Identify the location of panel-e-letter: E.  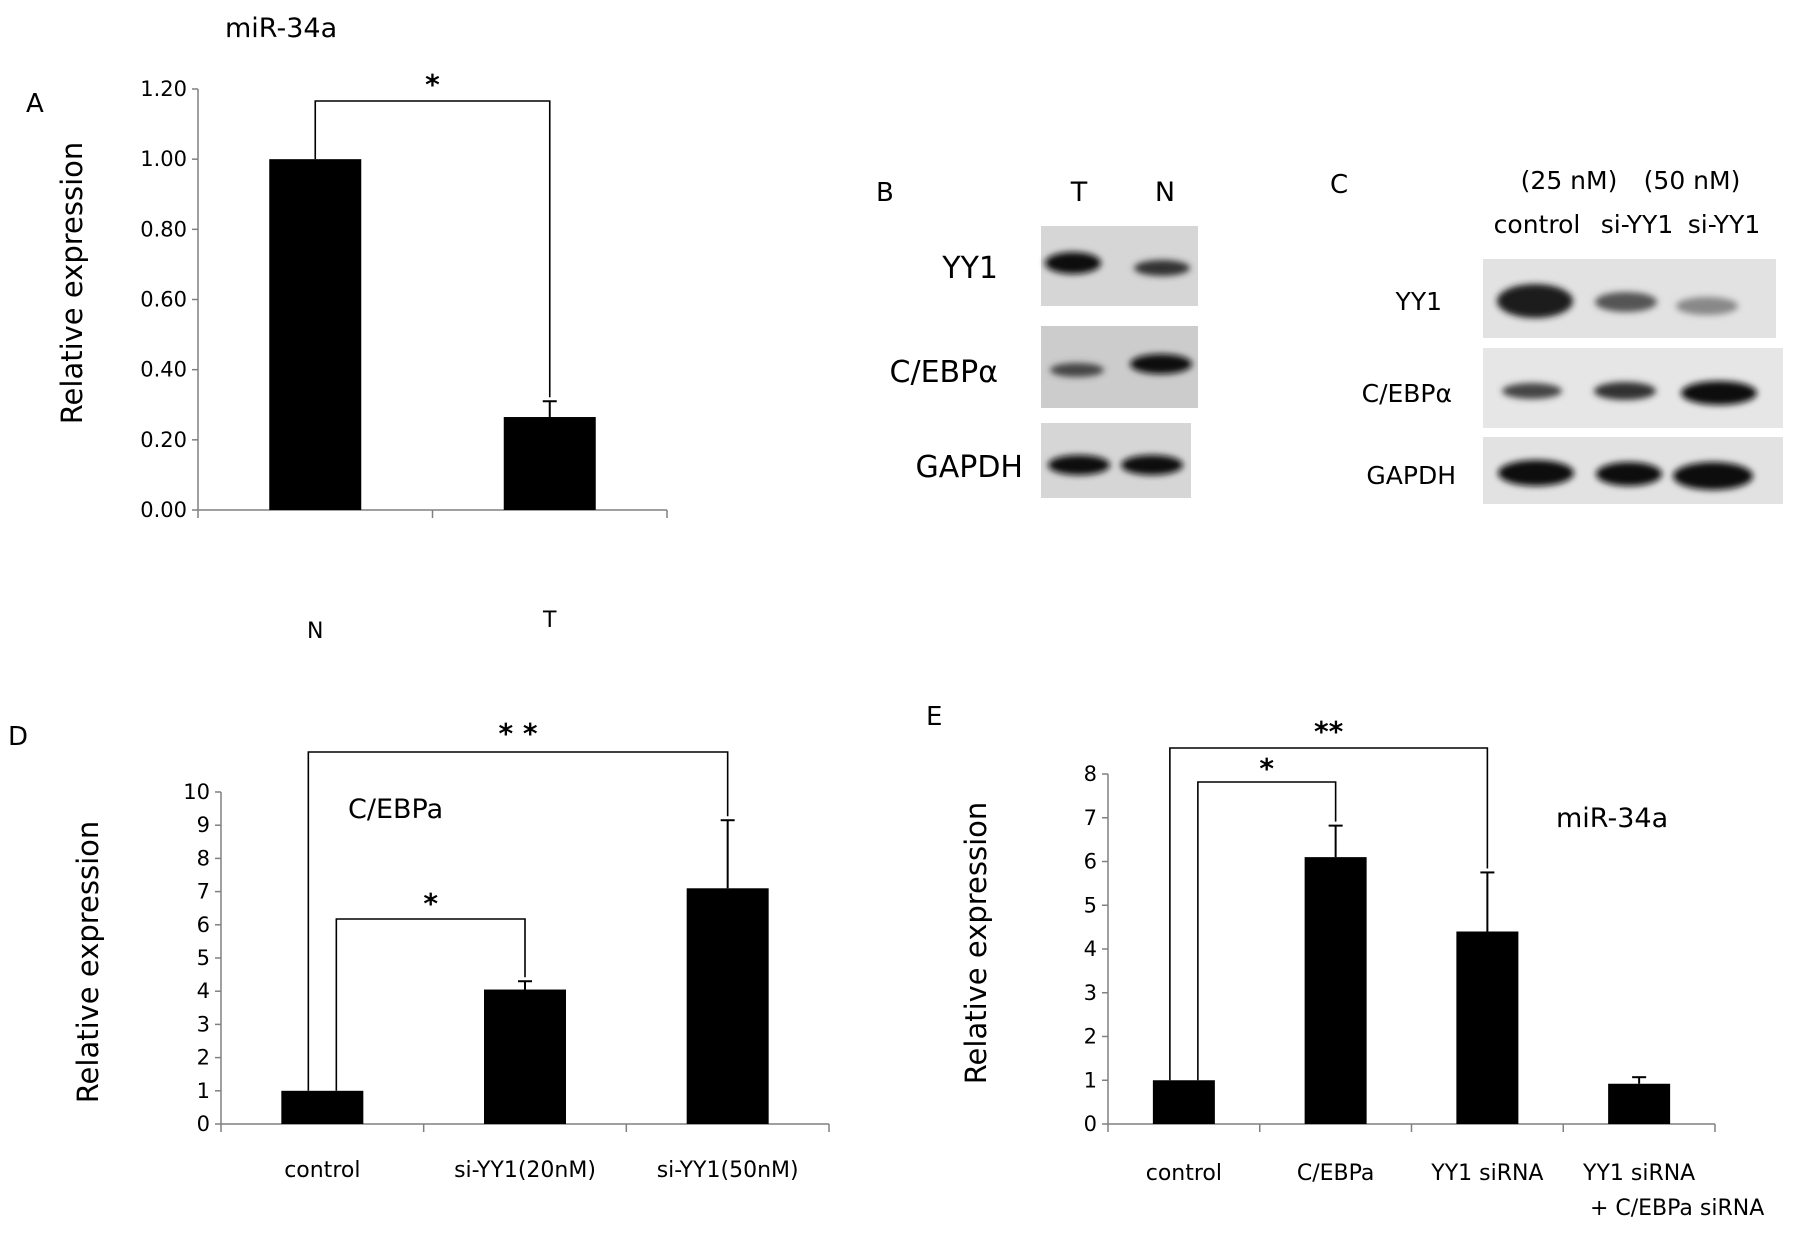
(934, 717).